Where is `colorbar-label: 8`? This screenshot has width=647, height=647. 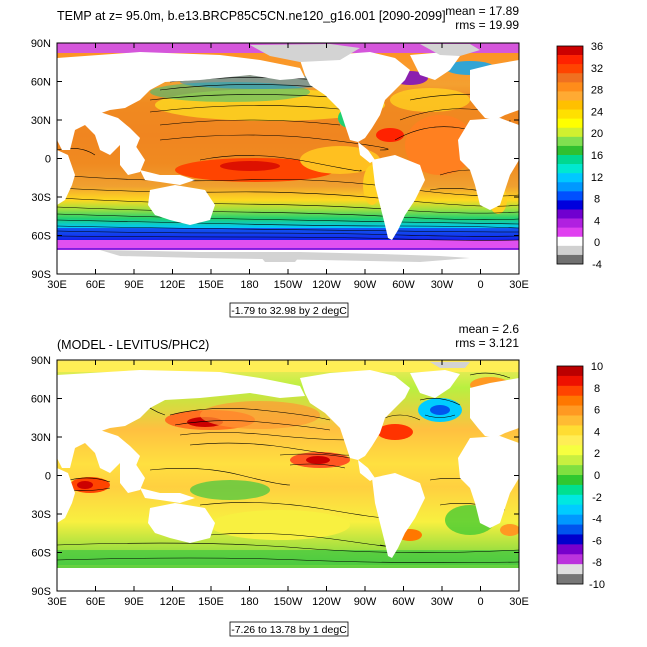
colorbar-label: 8 is located at coordinates (597, 200).